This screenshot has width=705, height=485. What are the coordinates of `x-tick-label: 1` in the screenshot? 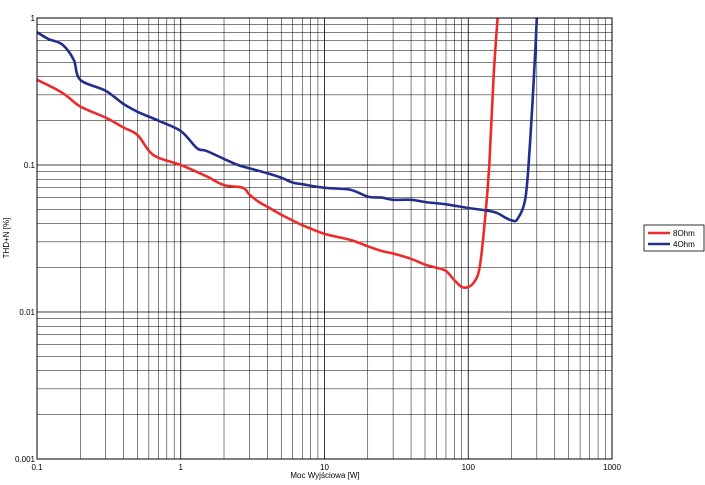 It's located at (181, 467).